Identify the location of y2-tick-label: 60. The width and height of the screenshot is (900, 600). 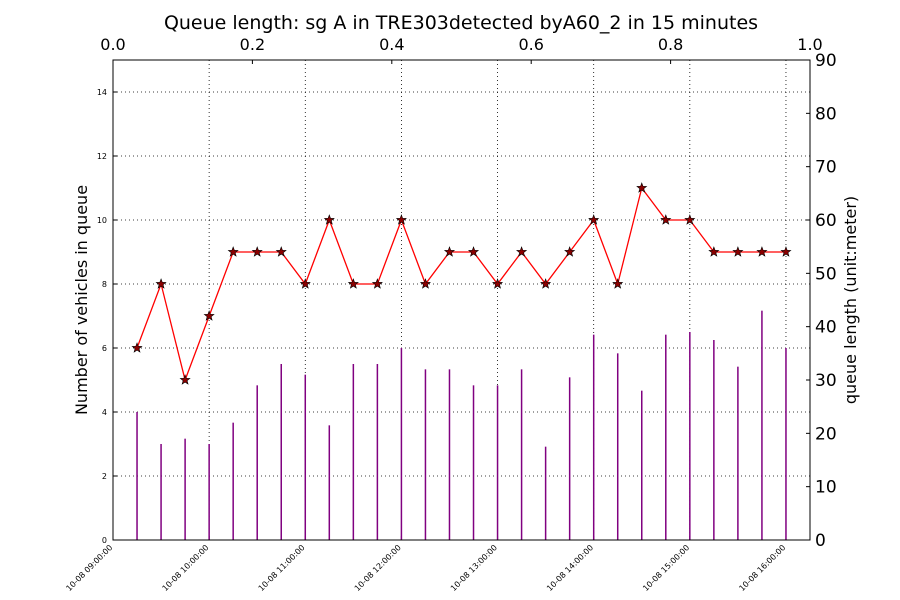
(826, 221).